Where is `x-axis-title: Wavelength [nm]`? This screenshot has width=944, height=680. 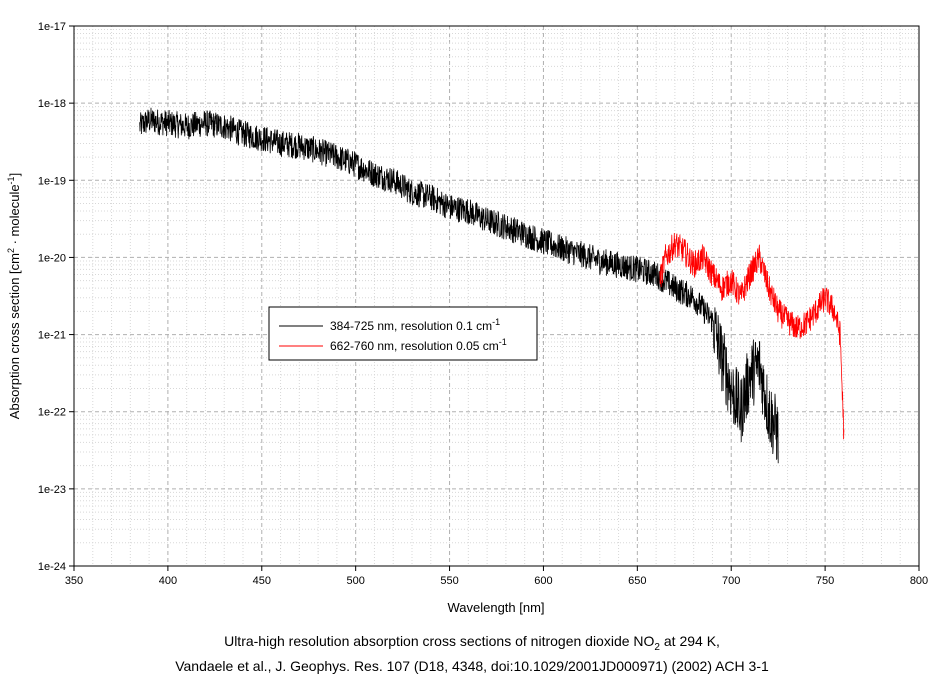
x-axis-title: Wavelength [nm] is located at coordinates (495, 607).